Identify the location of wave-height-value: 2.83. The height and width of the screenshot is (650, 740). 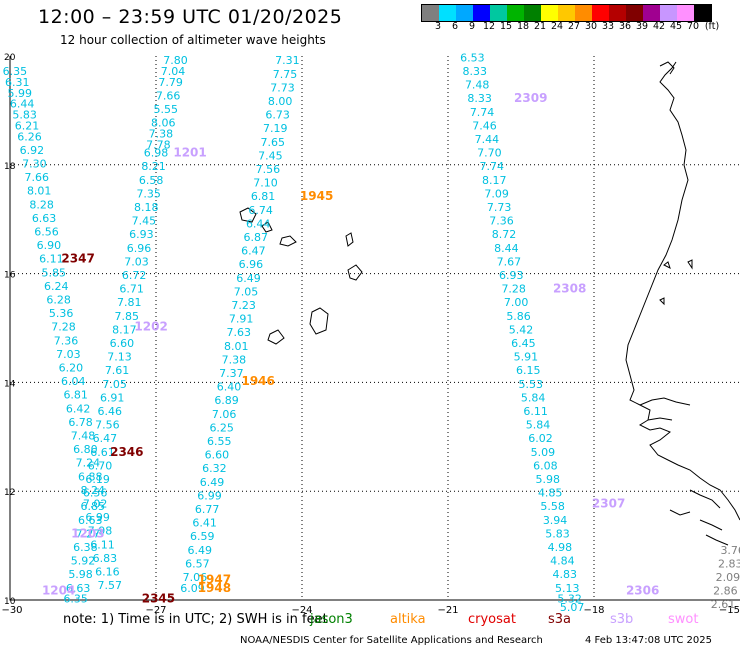
(729, 563).